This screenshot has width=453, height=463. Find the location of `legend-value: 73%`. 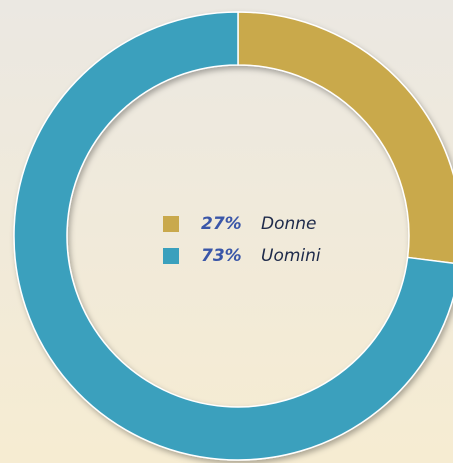

legend-value: 73% is located at coordinates (221, 256).